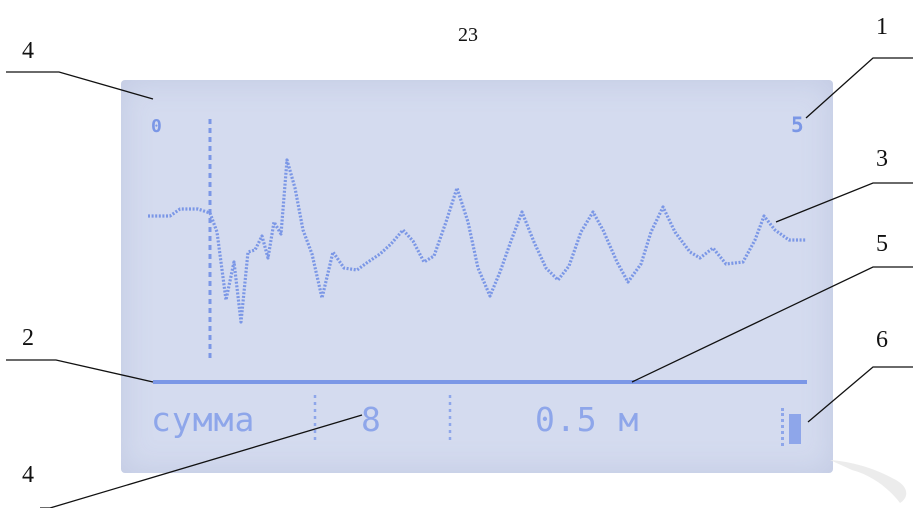  I want to click on battery-icon, so click(791, 427).